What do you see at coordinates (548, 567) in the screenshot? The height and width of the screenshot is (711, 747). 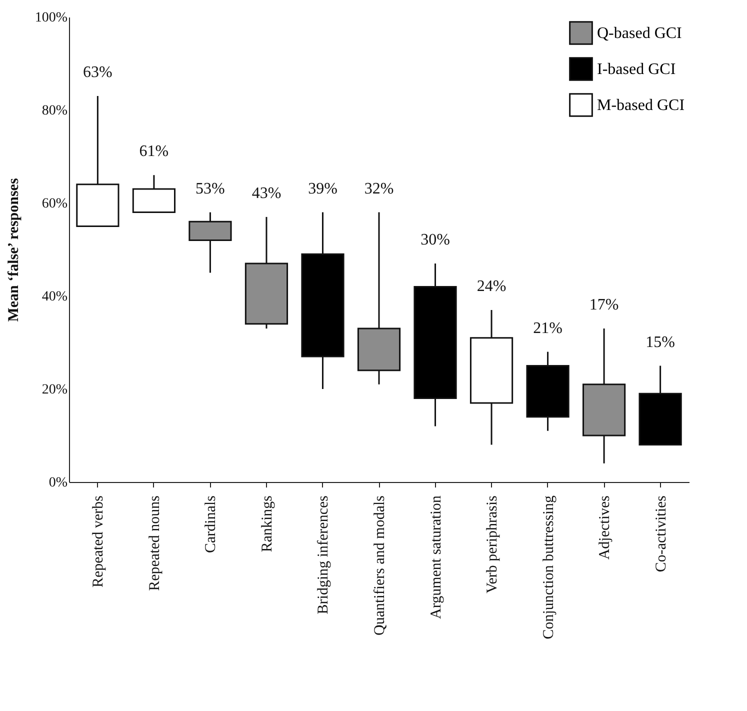 I see `x-tick-label: Conjunction buttressing` at bounding box center [548, 567].